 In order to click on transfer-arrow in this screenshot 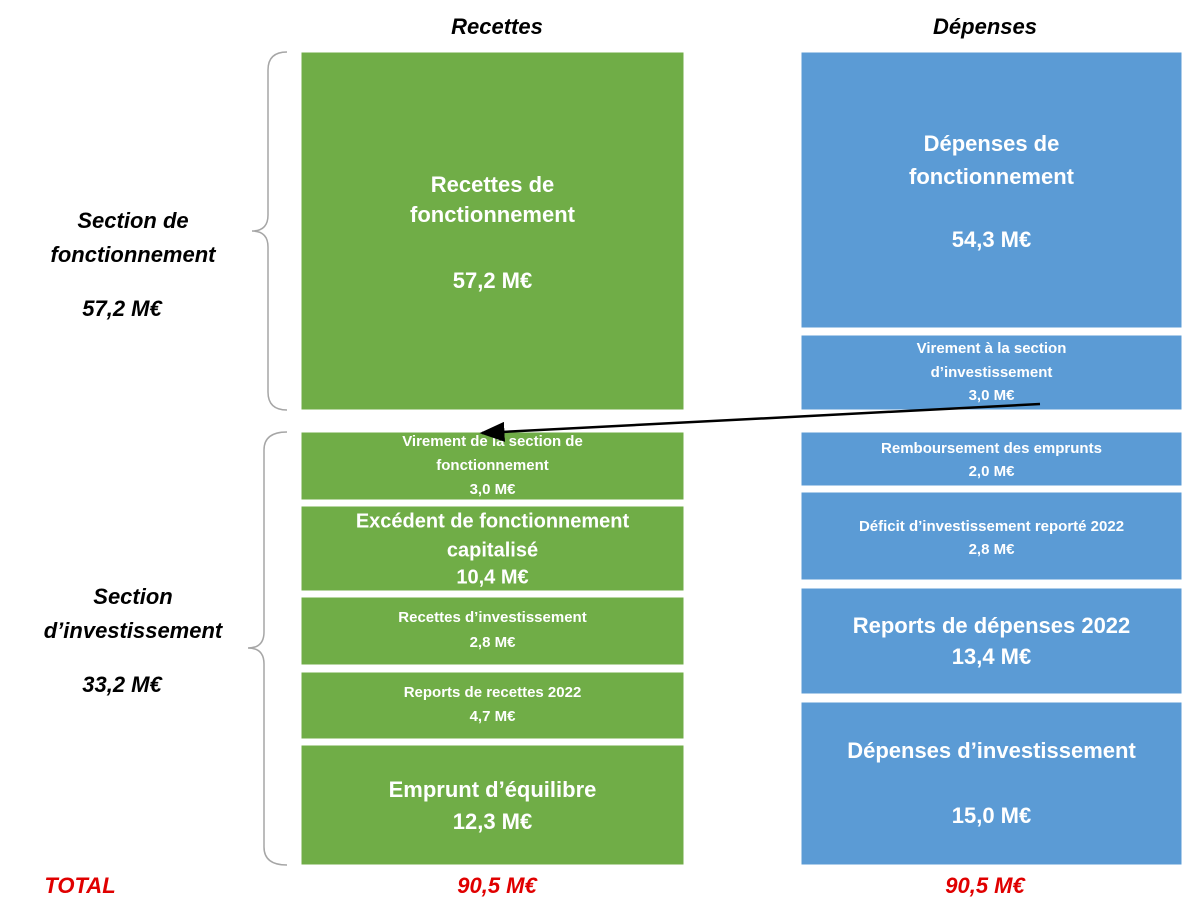, I will do `click(760, 422)`.